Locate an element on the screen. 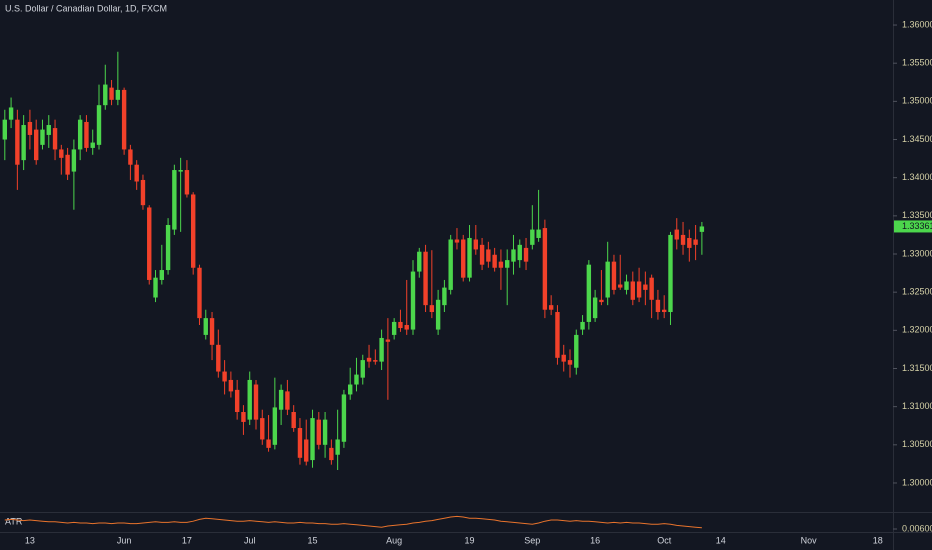  x-tick-label: Nov is located at coordinates (809, 540).